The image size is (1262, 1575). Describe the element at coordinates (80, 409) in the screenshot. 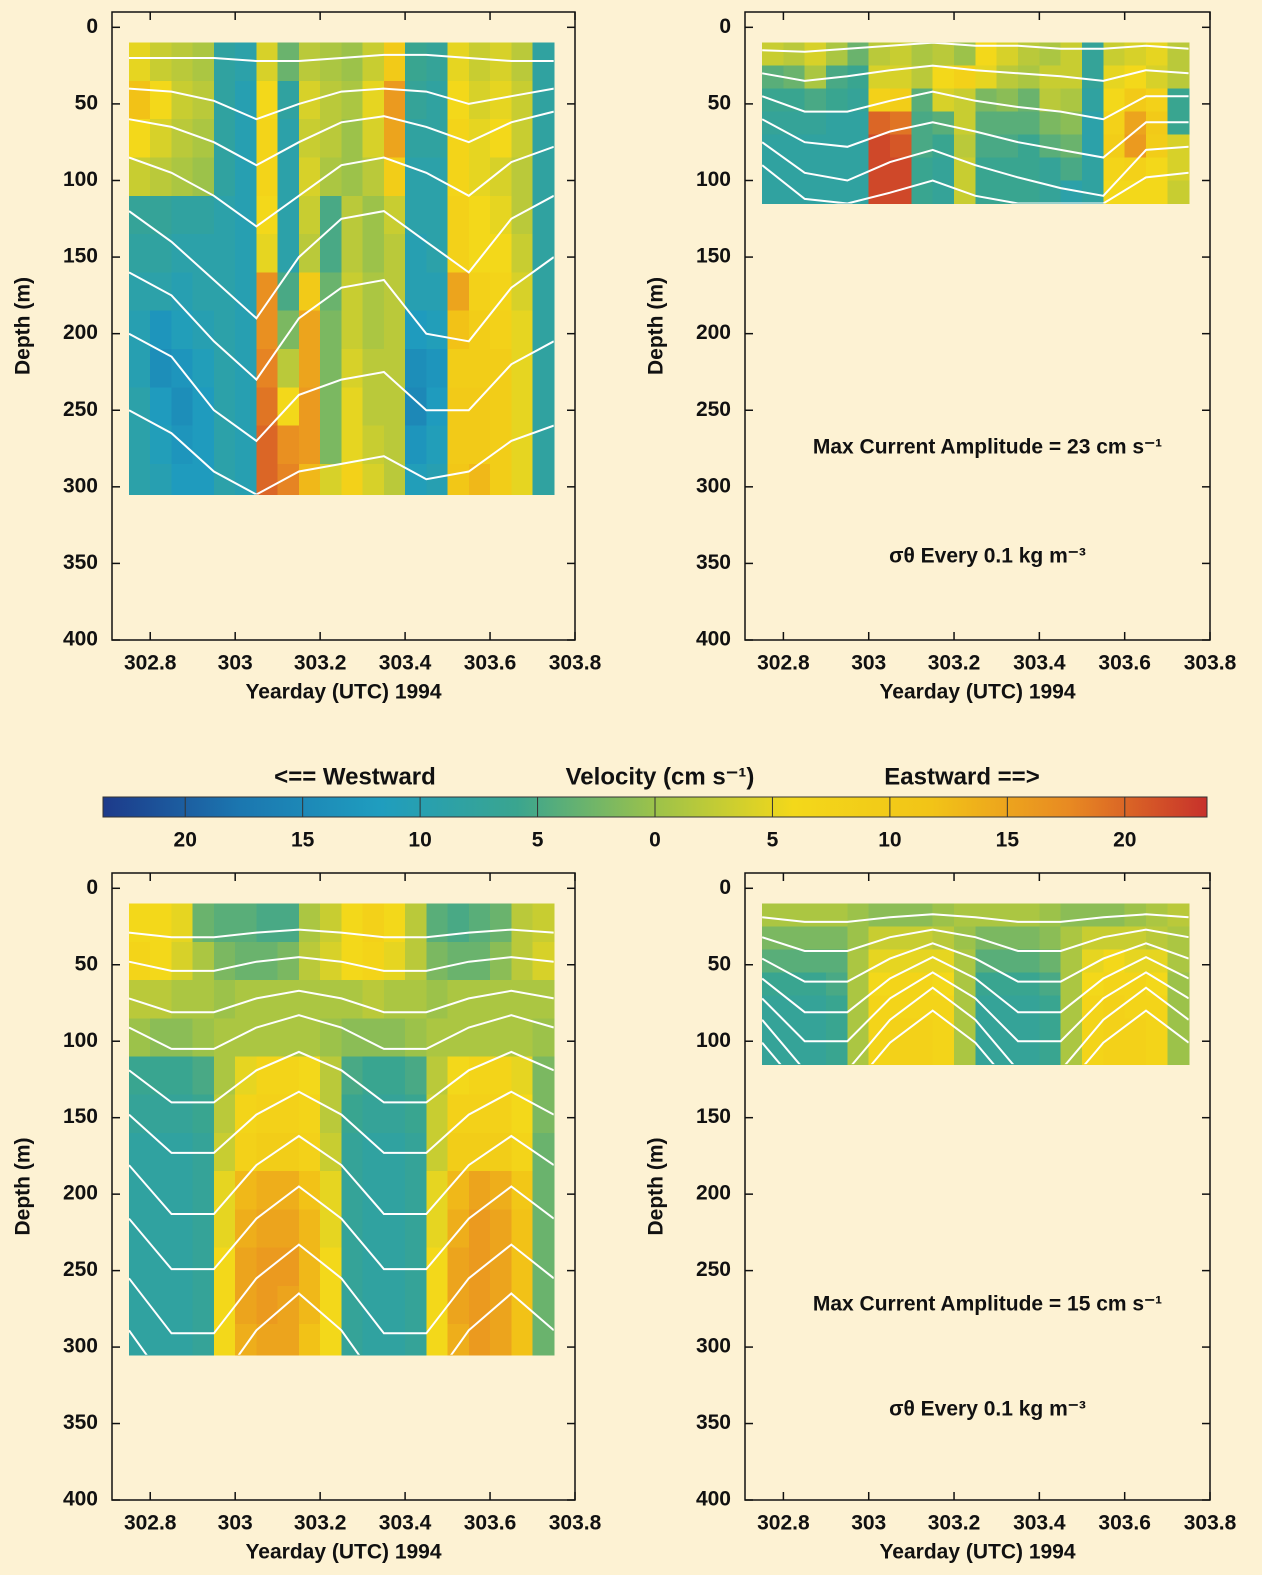

I see `y-tick-label: 250` at that location.